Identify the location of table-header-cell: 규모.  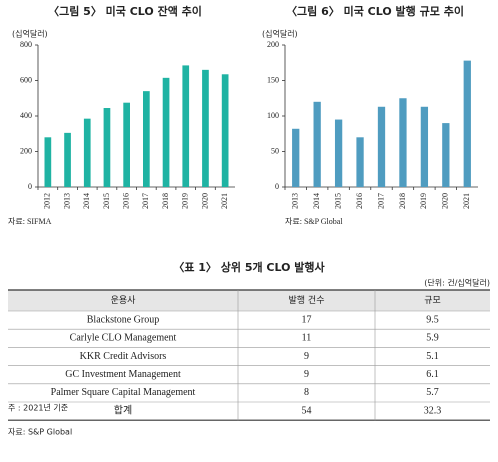
(432, 300).